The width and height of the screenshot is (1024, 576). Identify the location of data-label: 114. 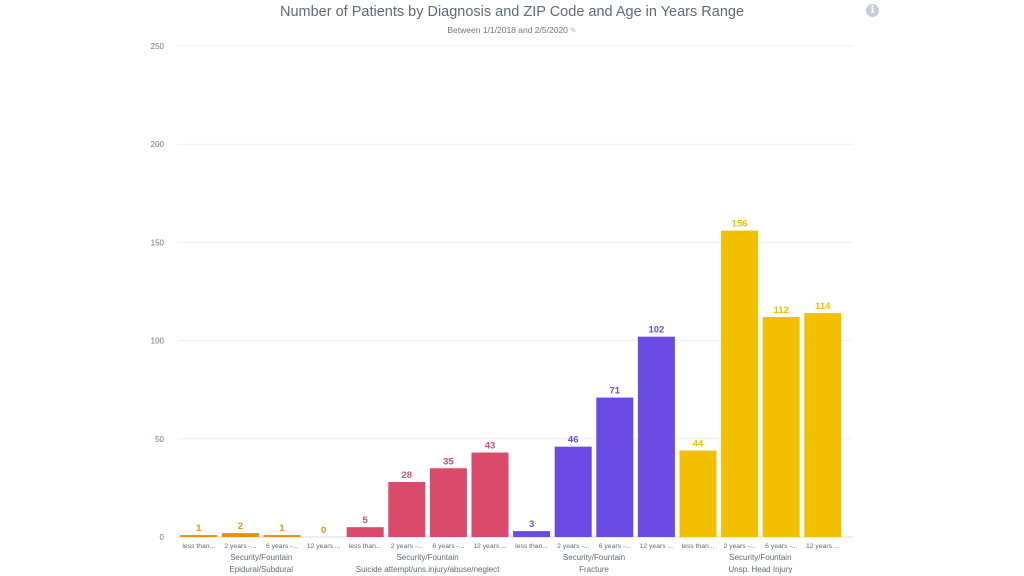
(823, 306).